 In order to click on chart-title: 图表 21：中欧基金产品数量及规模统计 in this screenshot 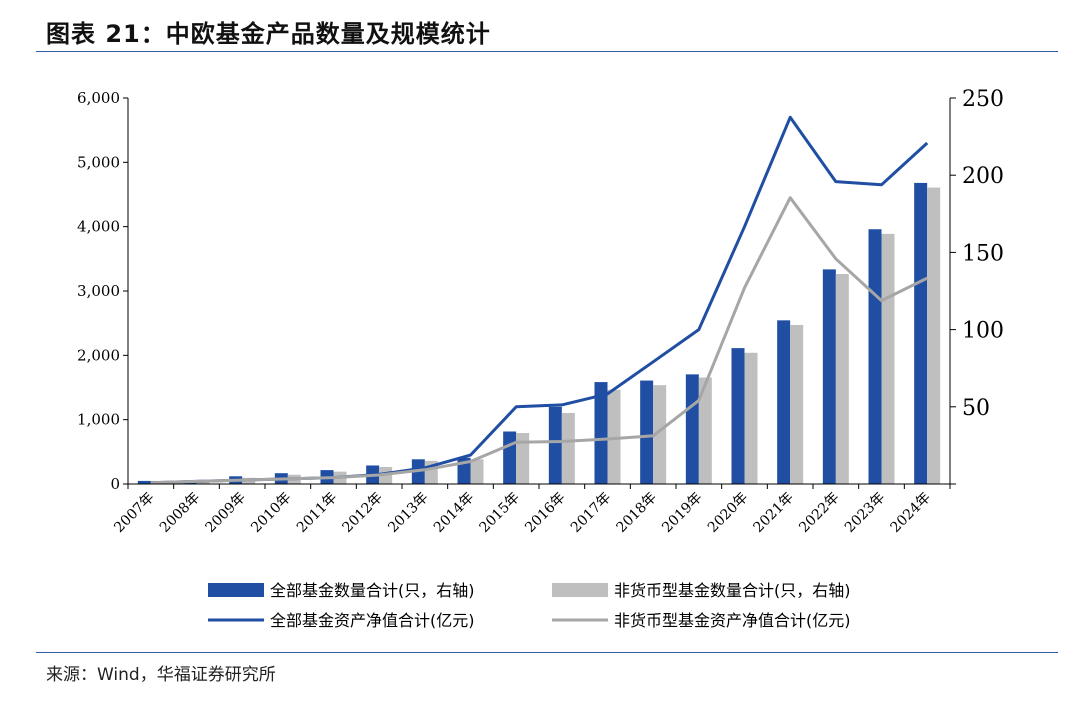, I will do `click(268, 34)`.